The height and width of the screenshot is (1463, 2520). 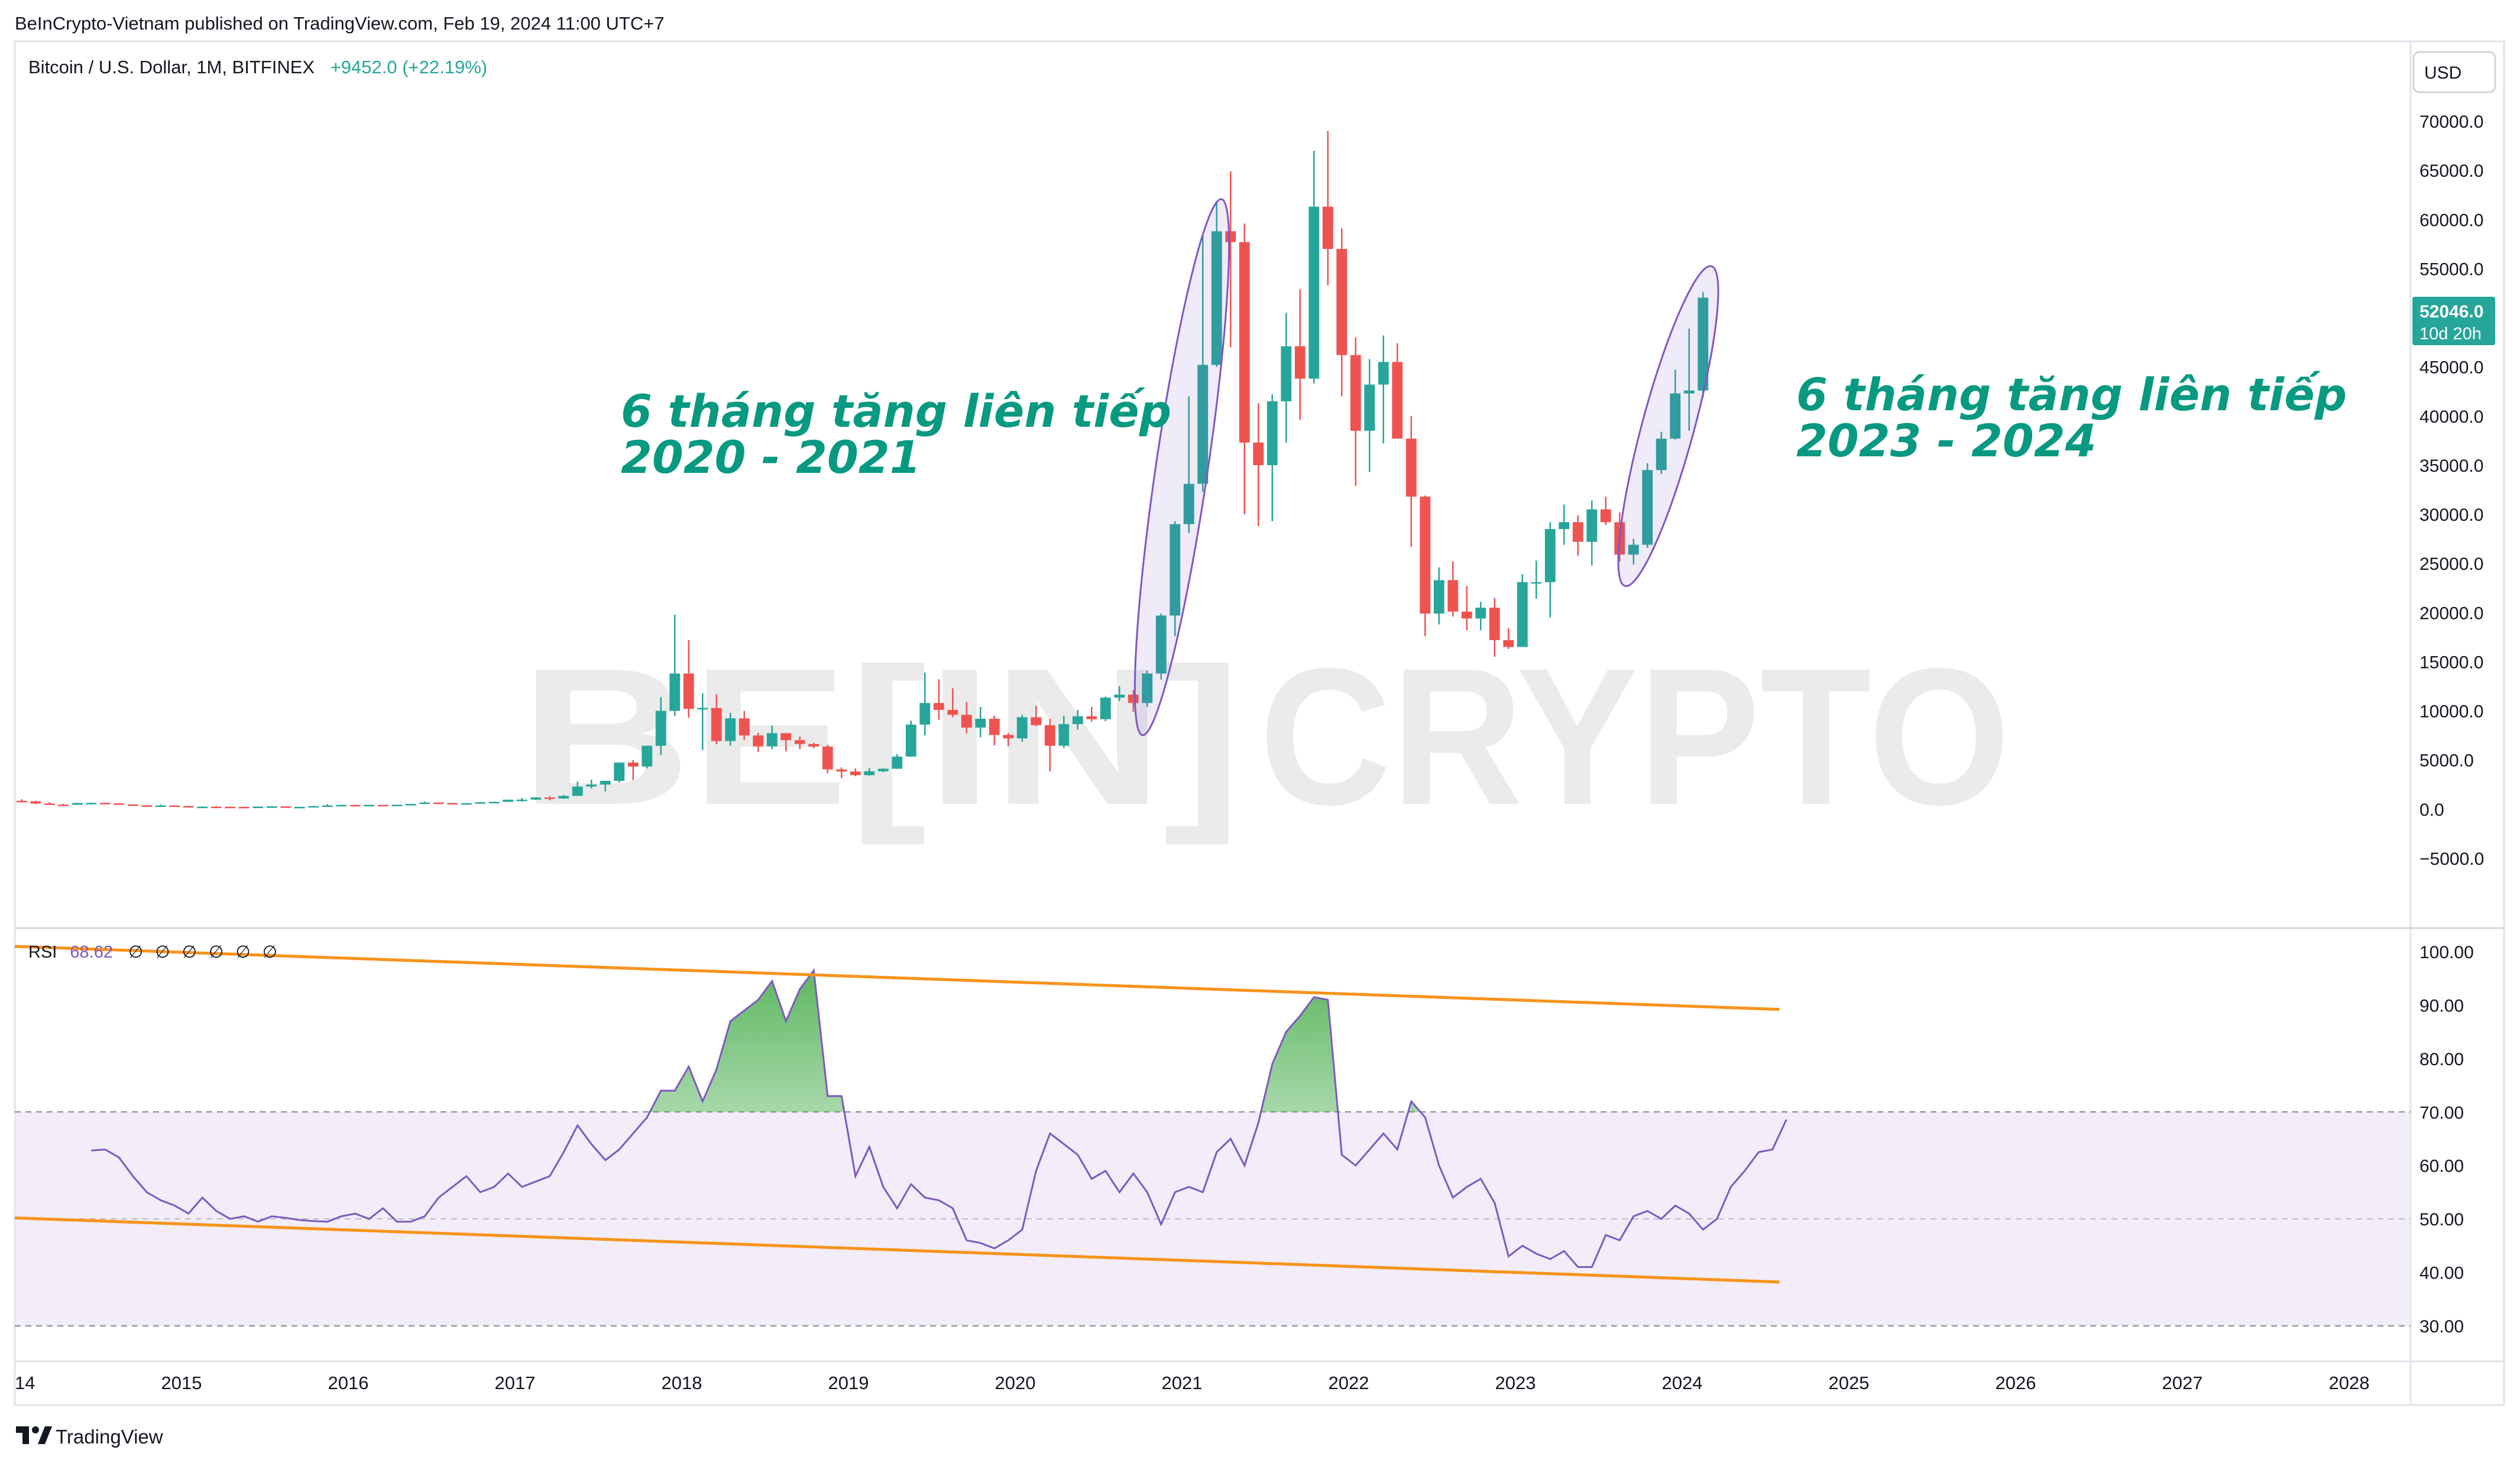 What do you see at coordinates (89, 1437) in the screenshot?
I see `tradingview-logo: TradingView` at bounding box center [89, 1437].